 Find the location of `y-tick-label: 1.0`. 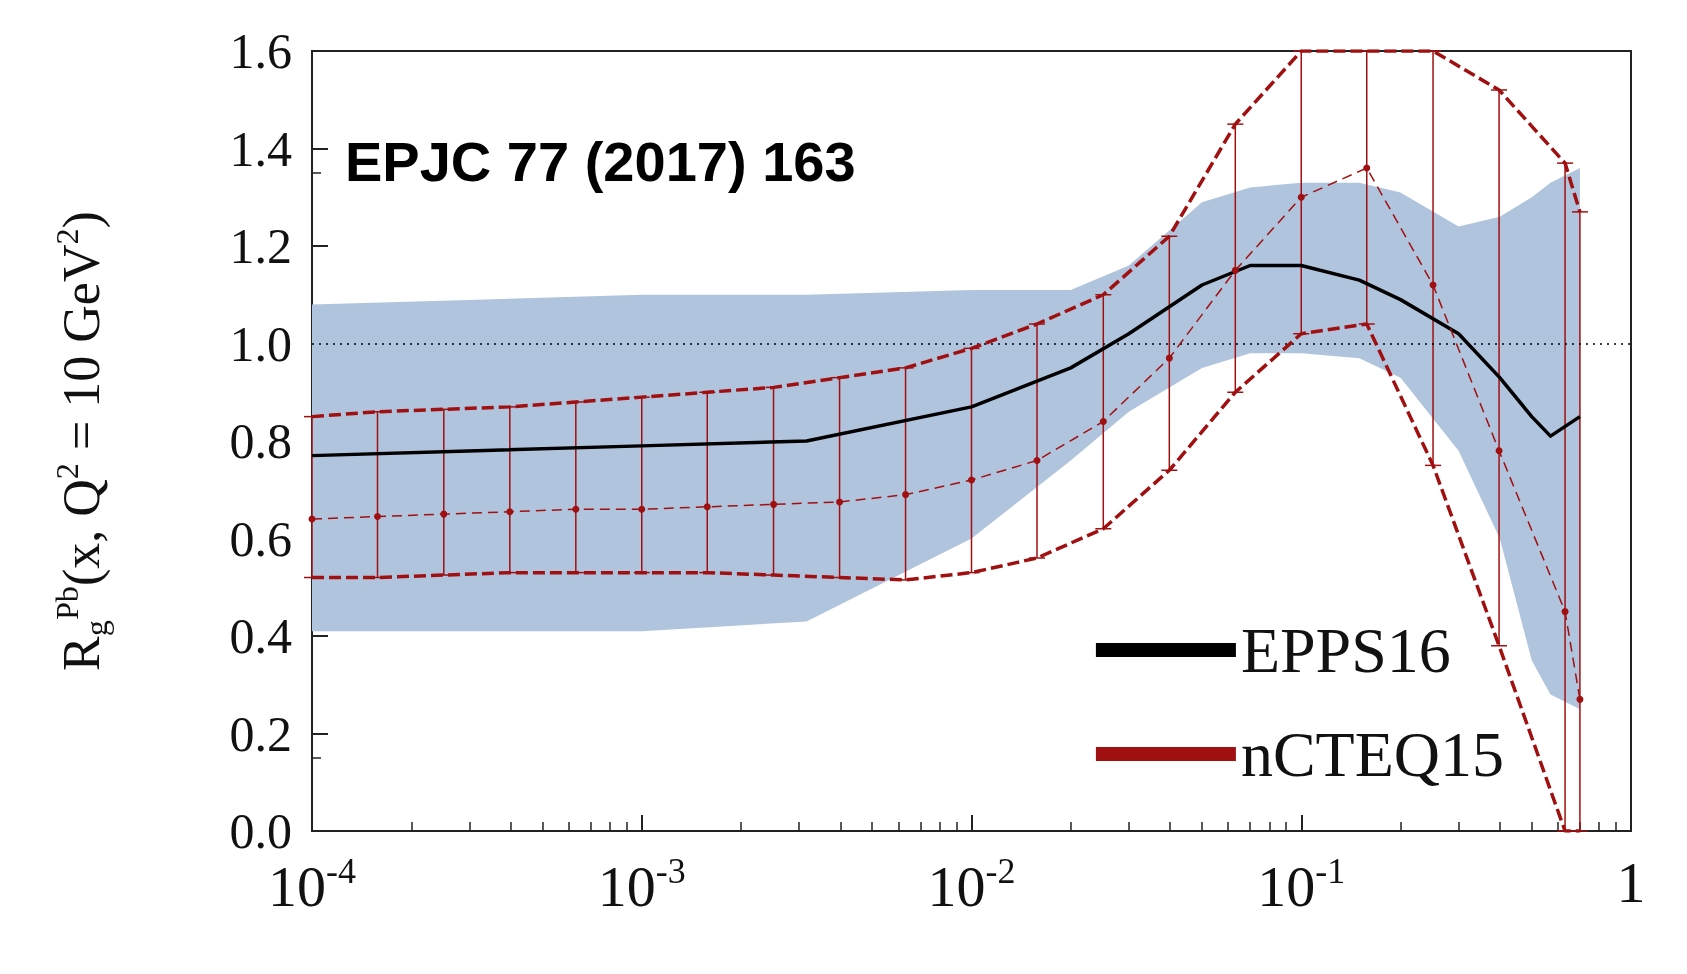

y-tick-label: 1.0 is located at coordinates (260, 343).